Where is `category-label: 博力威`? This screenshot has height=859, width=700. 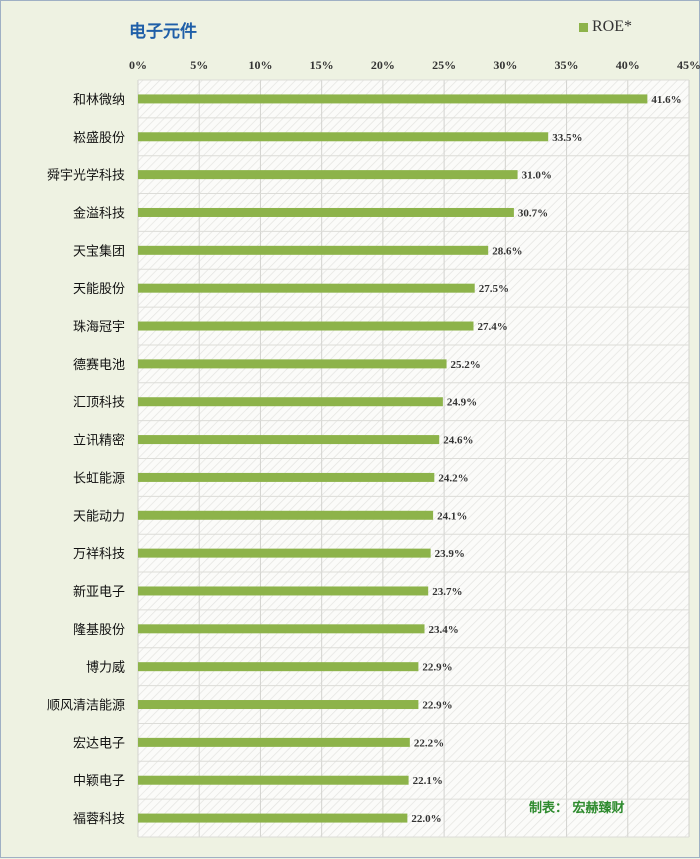 category-label: 博力威 is located at coordinates (105, 668).